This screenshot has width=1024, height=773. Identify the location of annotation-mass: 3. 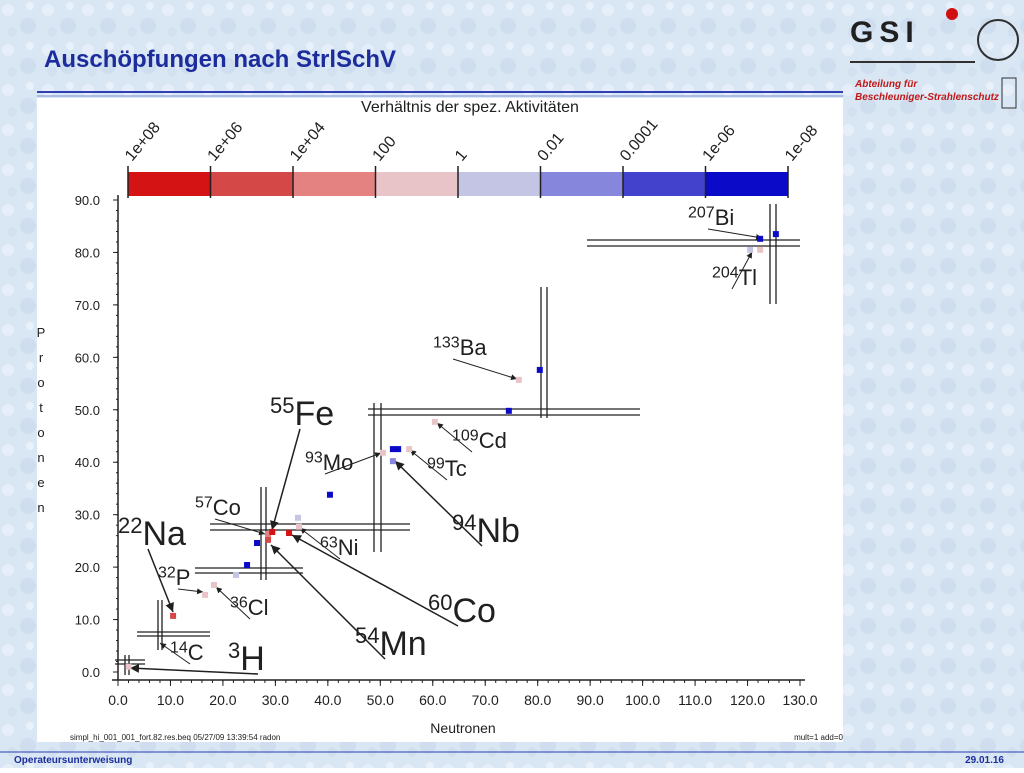
(234, 650).